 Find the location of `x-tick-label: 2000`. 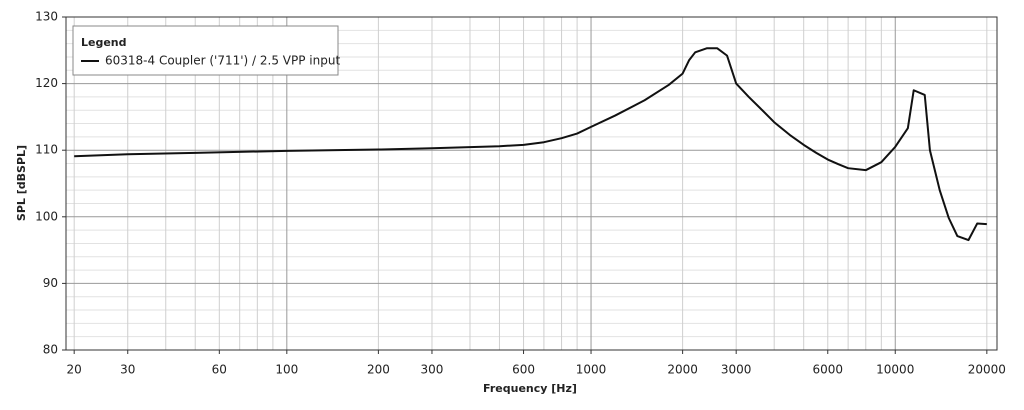

x-tick-label: 2000 is located at coordinates (682, 370).